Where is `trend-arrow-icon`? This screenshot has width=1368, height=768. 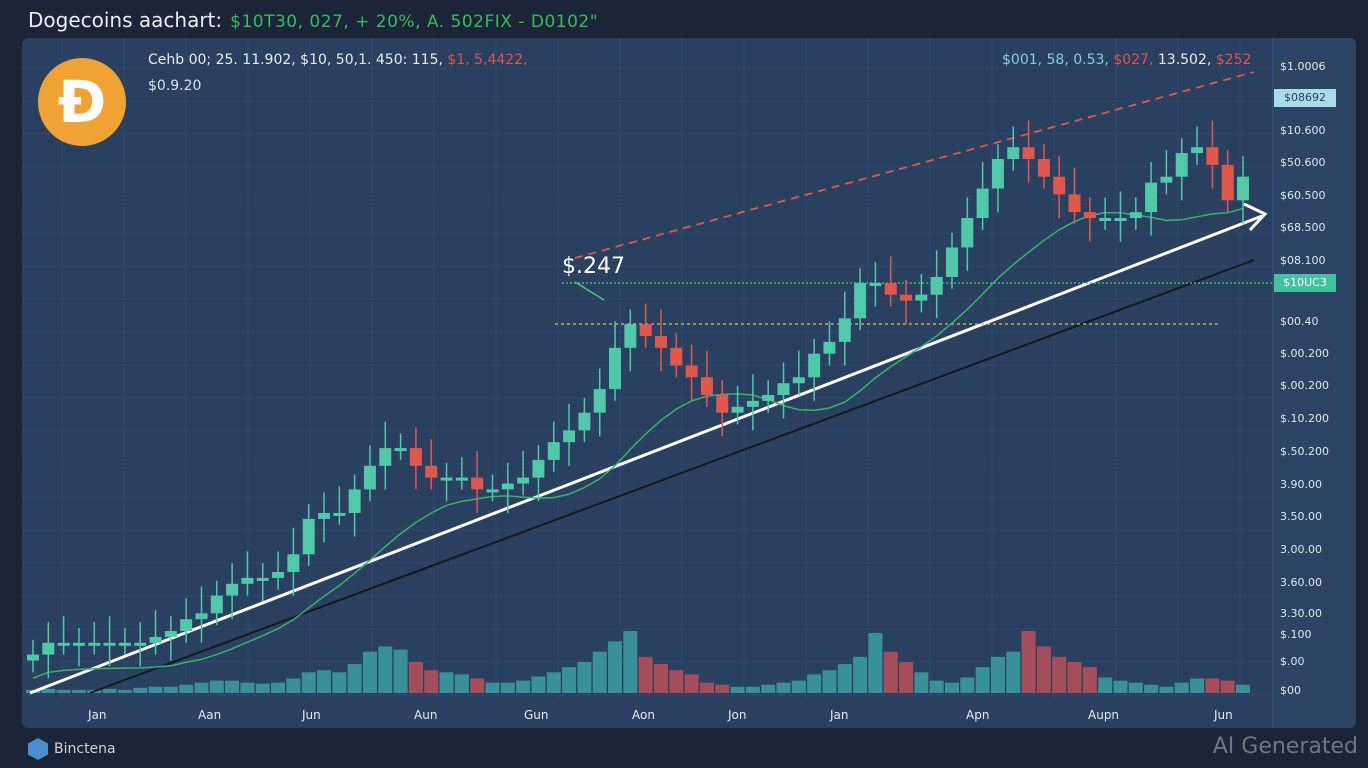
trend-arrow-icon is located at coordinates (1255, 217).